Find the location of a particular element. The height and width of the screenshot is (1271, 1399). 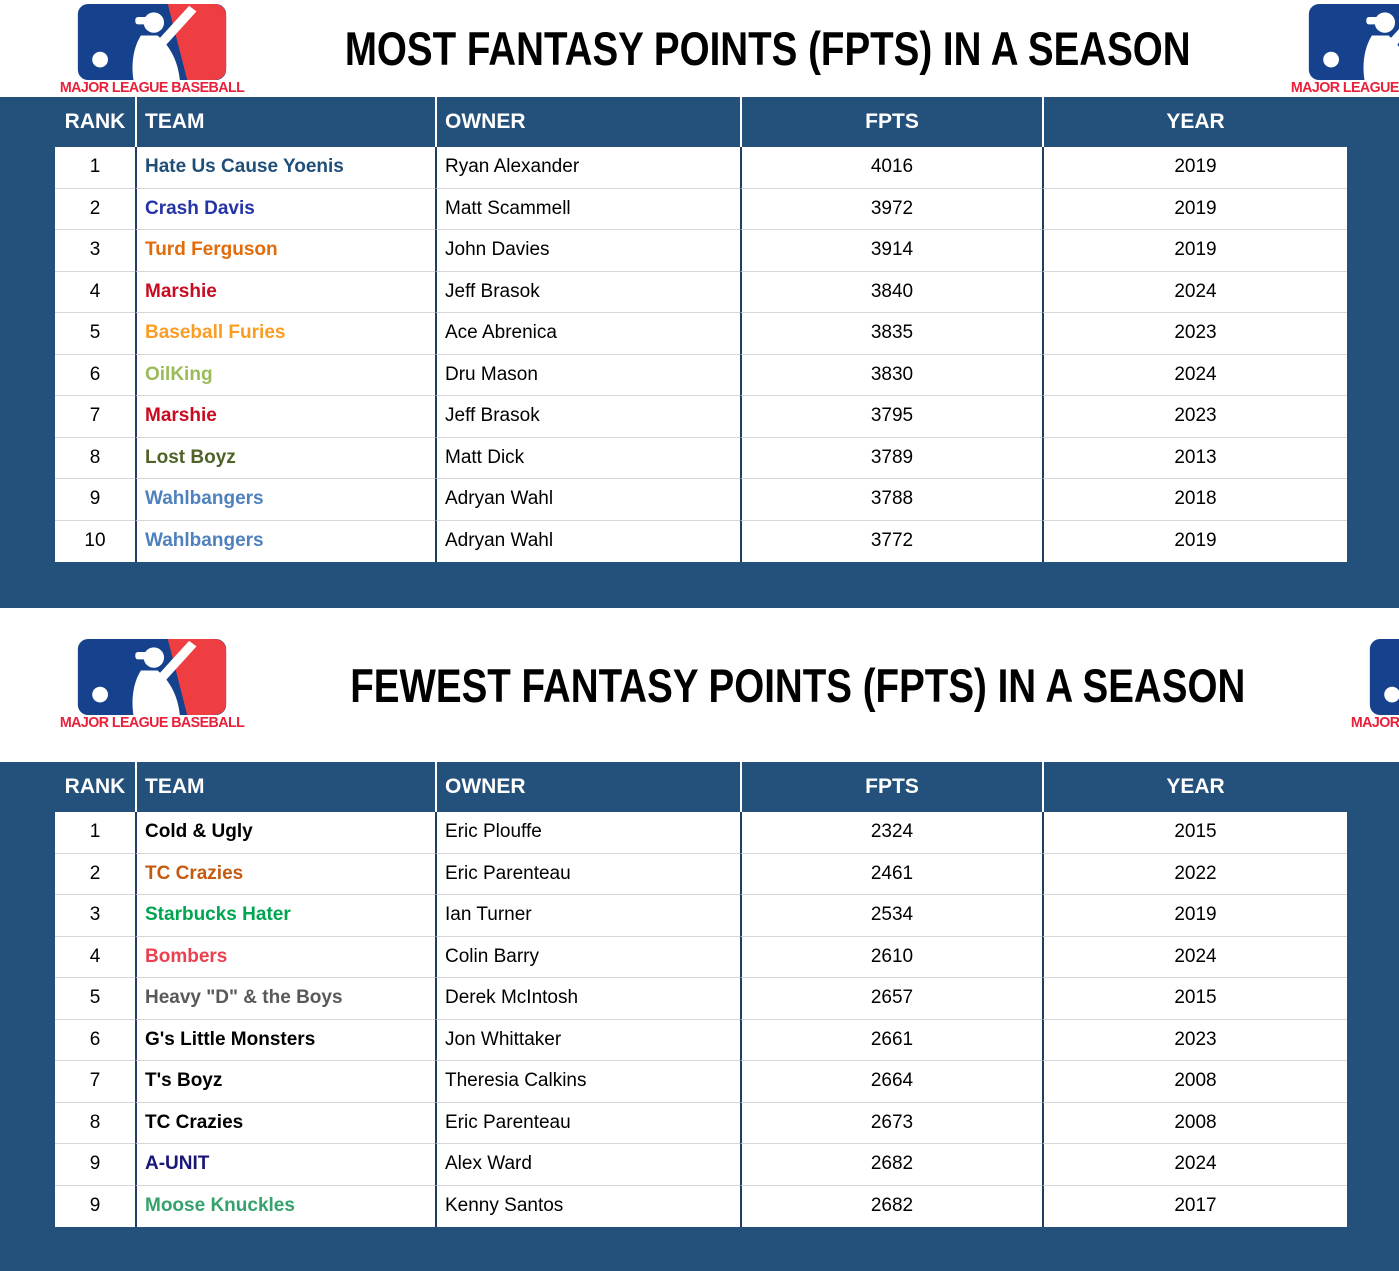

rank-cell: 10 is located at coordinates (95, 541).